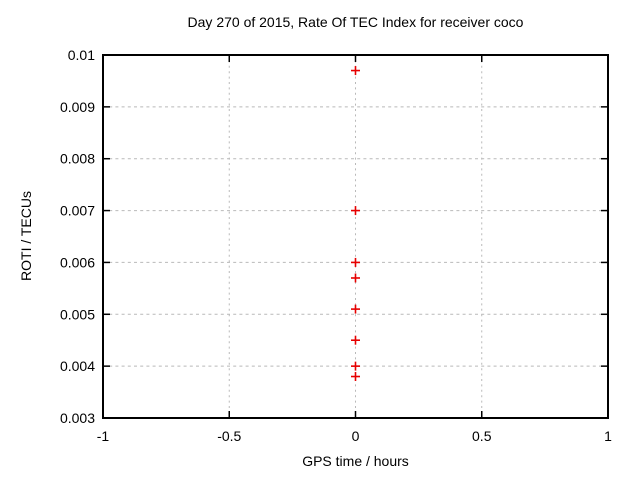 This screenshot has height=480, width=640. What do you see at coordinates (103, 436) in the screenshot?
I see `x-tick-label: -1` at bounding box center [103, 436].